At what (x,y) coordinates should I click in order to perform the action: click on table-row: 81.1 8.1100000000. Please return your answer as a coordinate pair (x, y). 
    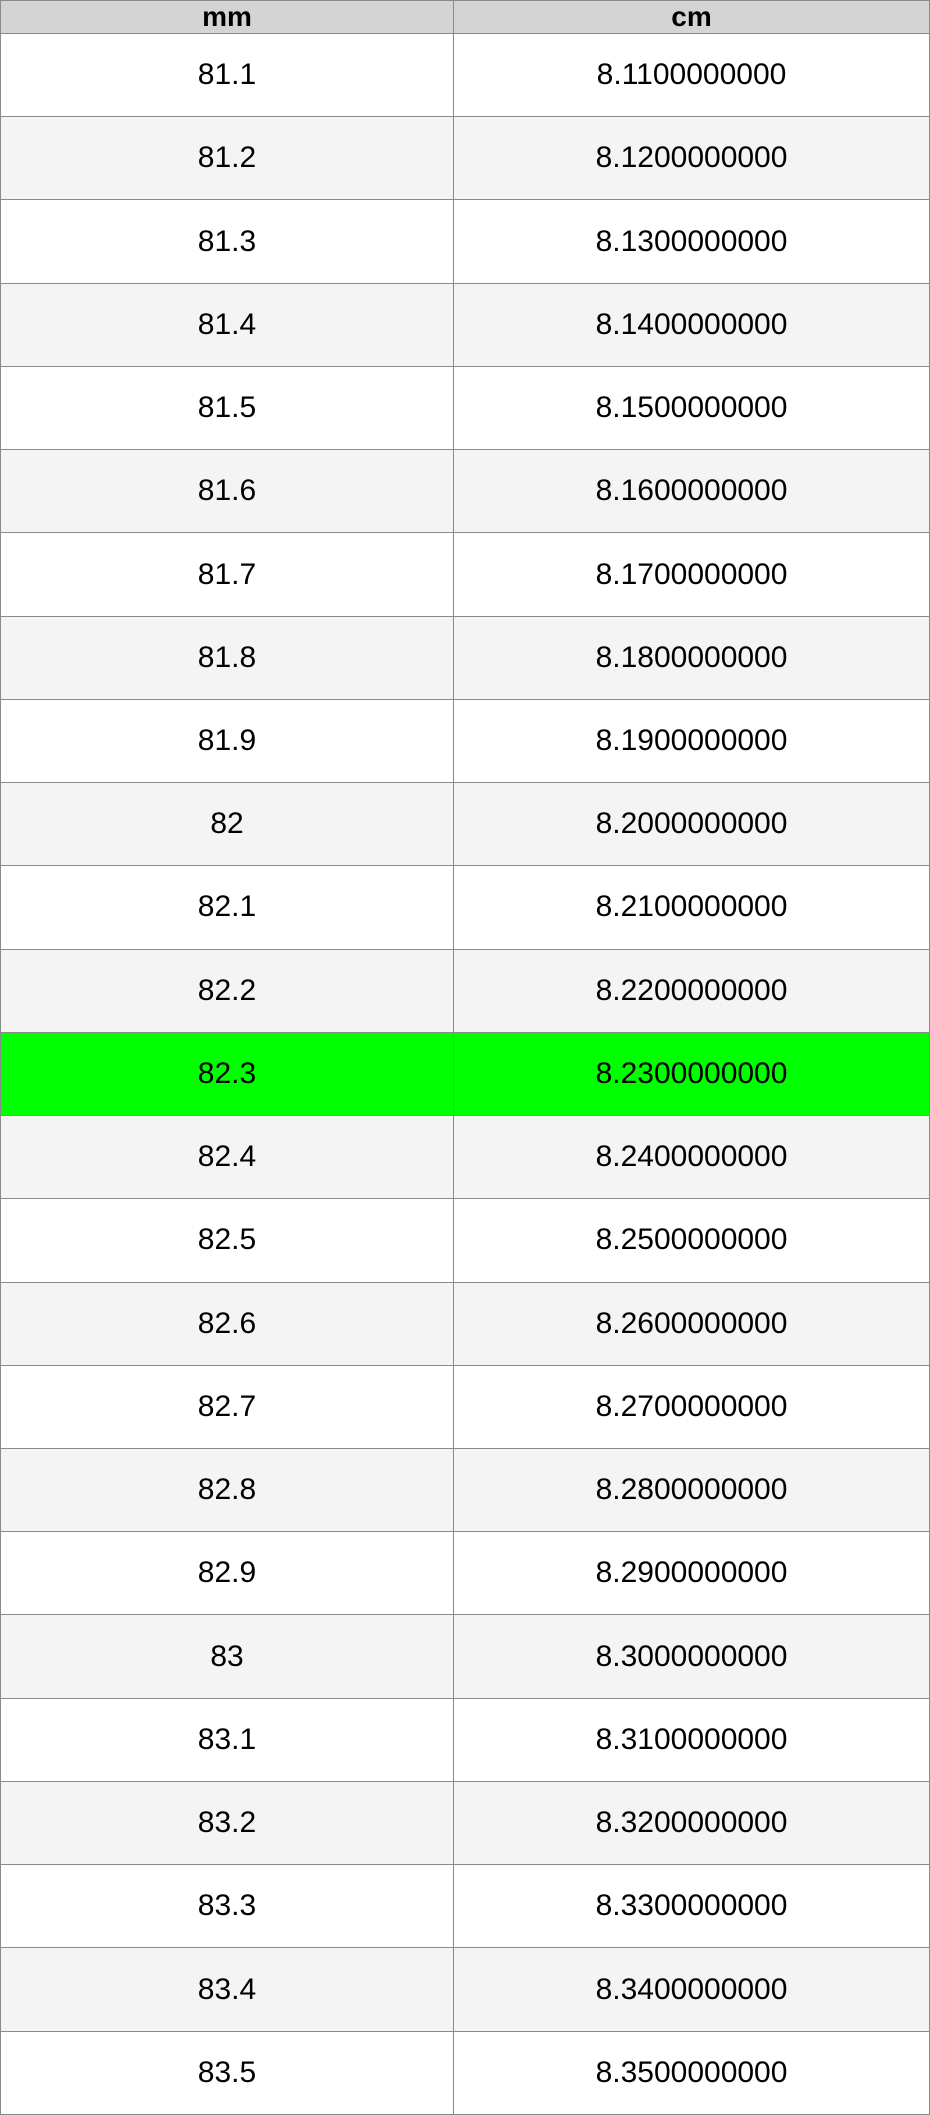
    Looking at the image, I should click on (465, 75).